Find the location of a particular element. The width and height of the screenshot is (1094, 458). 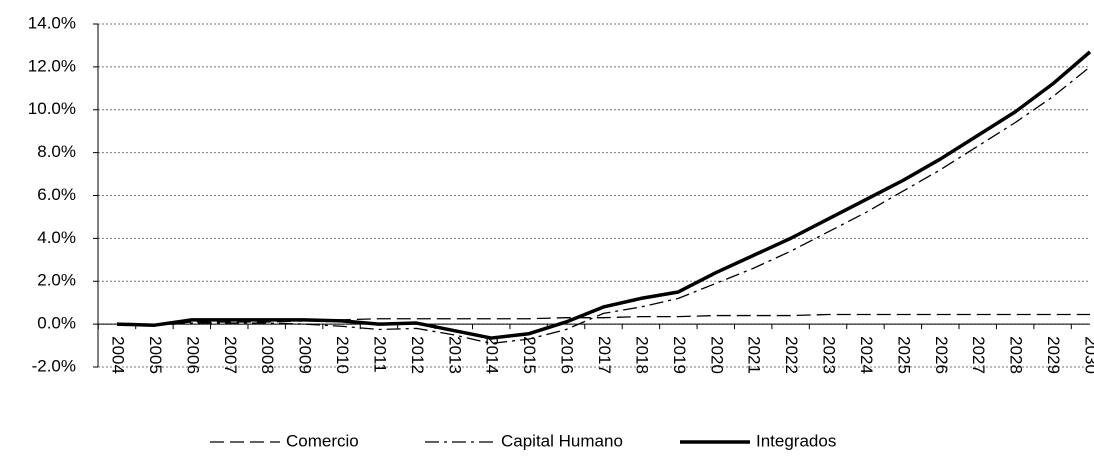

x-tick-label: 2020 is located at coordinates (716, 355).